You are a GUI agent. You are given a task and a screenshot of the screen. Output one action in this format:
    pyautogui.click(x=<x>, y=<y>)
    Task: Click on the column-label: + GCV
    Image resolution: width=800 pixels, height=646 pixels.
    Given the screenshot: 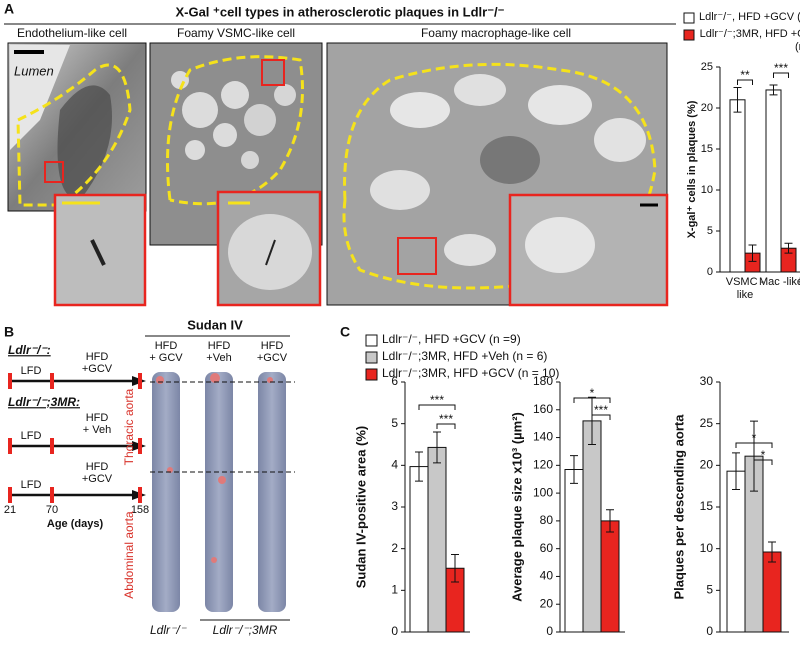 What is the action you would take?
    pyautogui.click(x=166, y=358)
    